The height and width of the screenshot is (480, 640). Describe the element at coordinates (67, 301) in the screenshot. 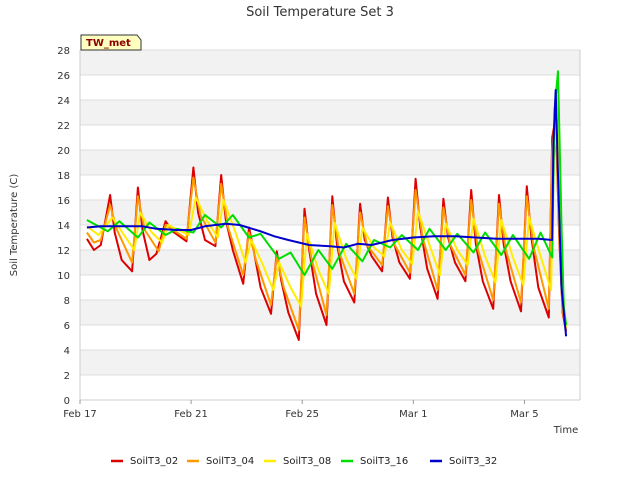

I see `y-tick-label: 8` at that location.